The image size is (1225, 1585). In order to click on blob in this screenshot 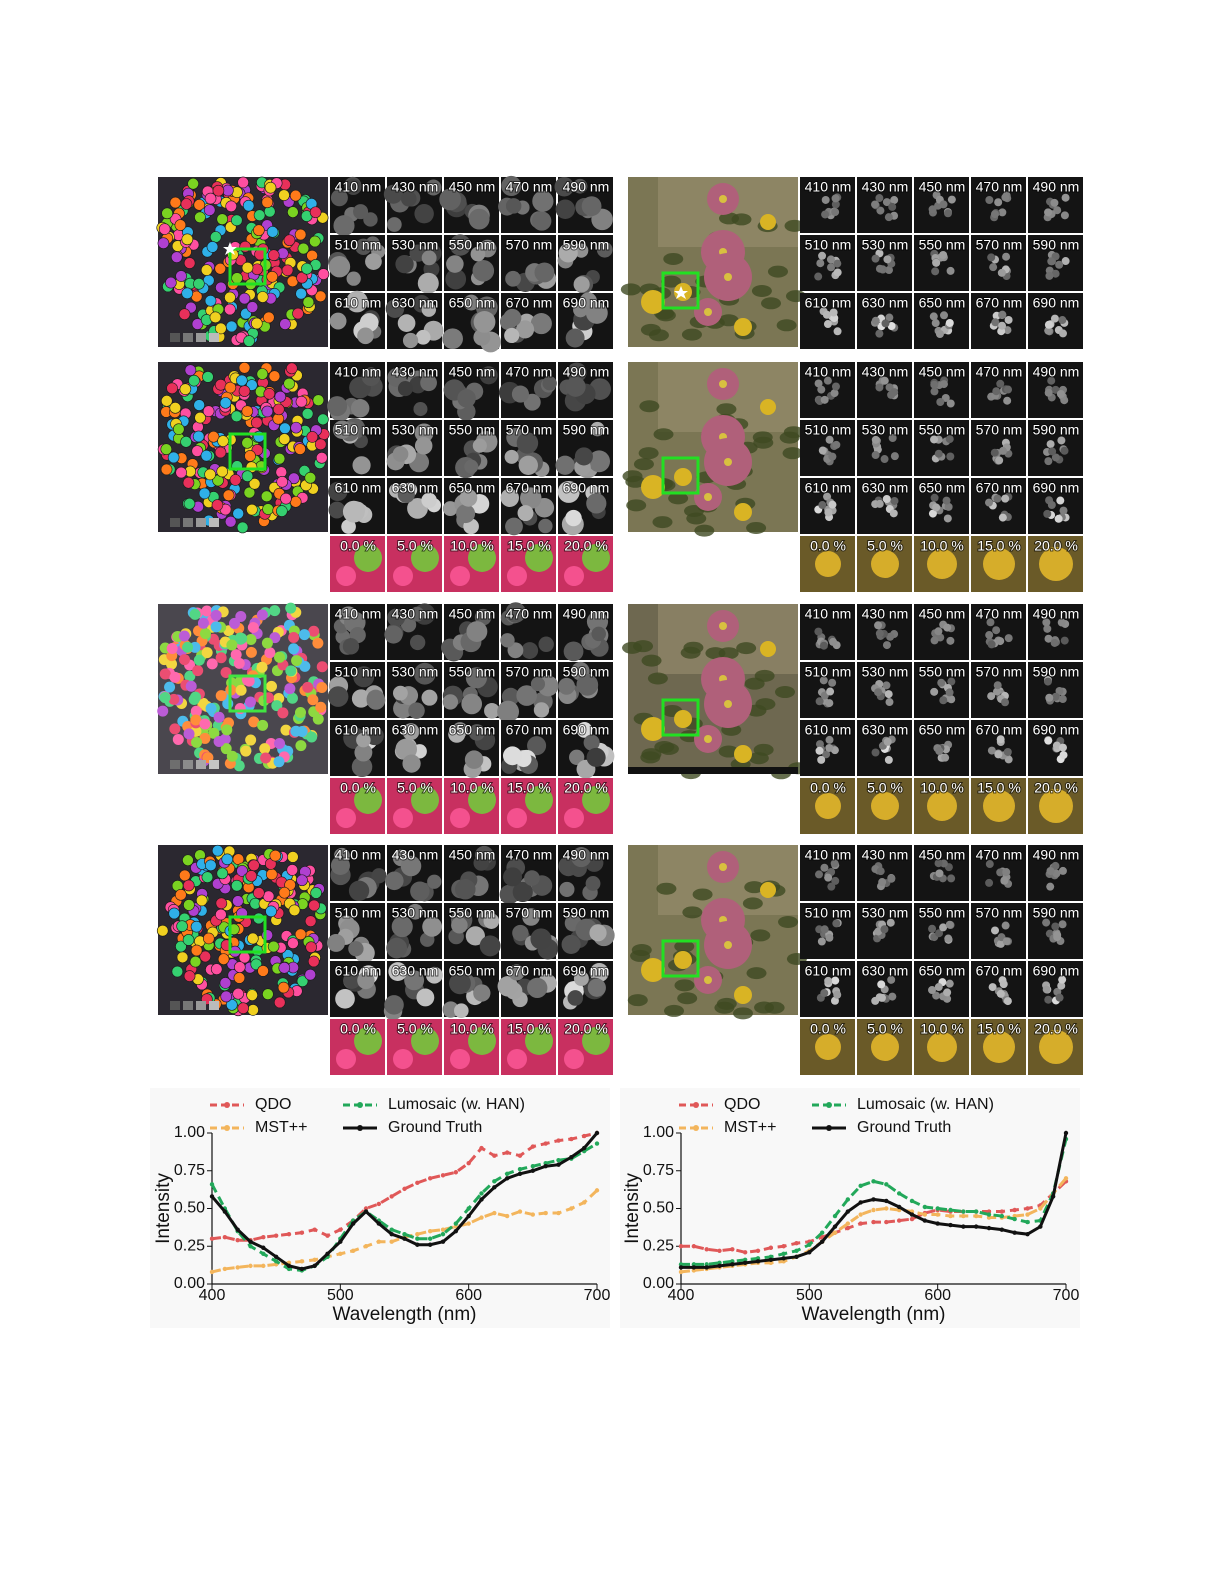, I will do `click(482, 558)`.